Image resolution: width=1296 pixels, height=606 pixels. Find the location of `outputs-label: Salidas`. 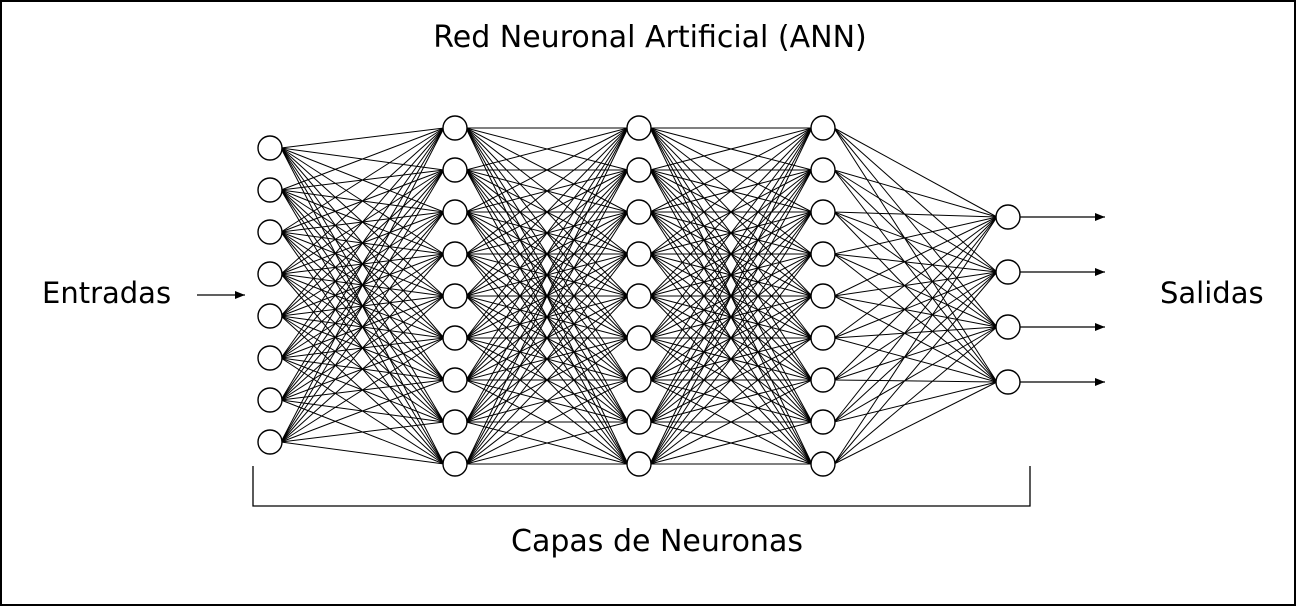

outputs-label: Salidas is located at coordinates (1212, 293).